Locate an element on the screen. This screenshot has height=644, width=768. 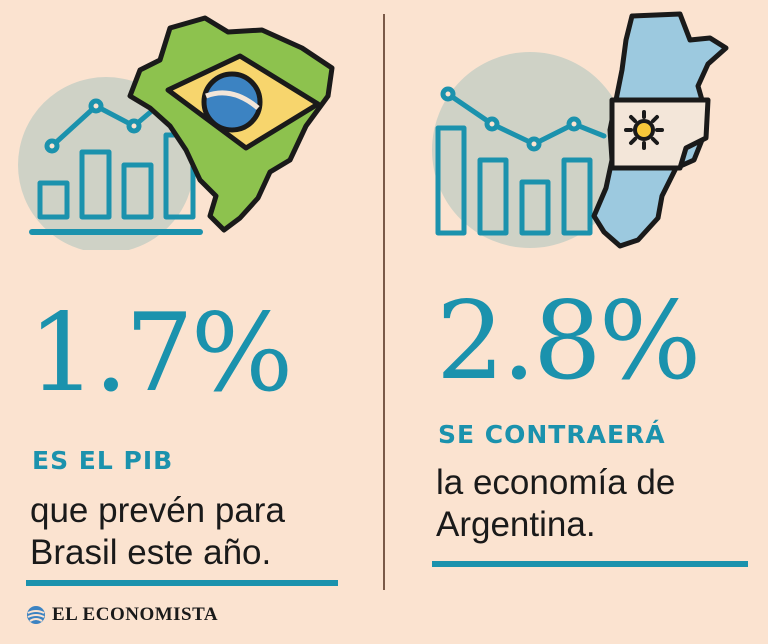
brazil-gdp-stat: 1.7% is located at coordinates (160, 353).